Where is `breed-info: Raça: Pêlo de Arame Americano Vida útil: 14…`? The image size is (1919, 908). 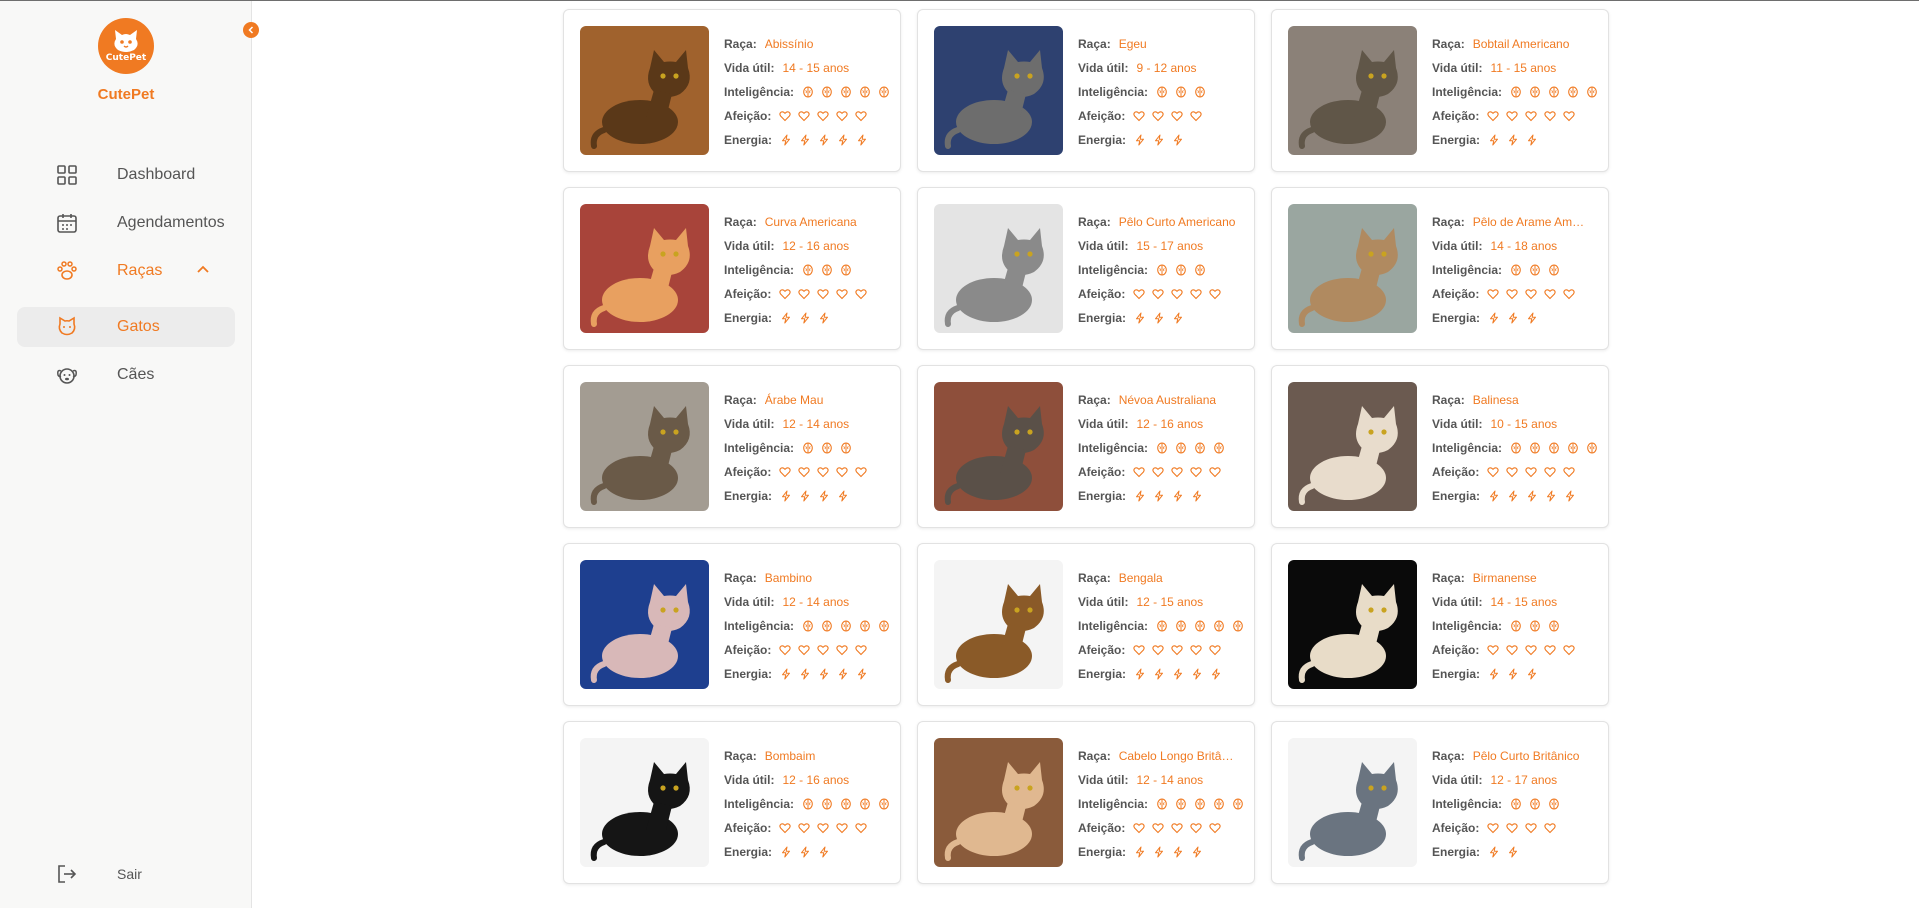 breed-info: Raça: Pêlo de Arame Americano Vida útil: 14… is located at coordinates (1520, 270).